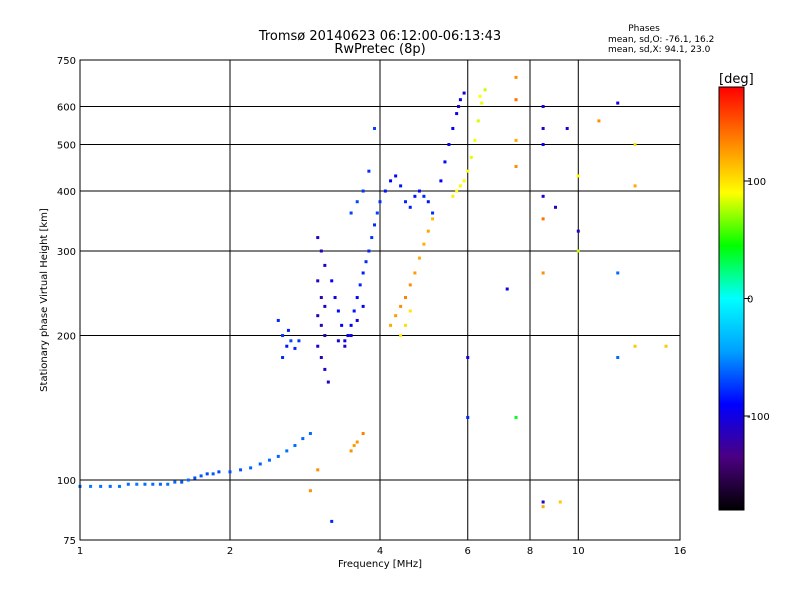 This screenshot has width=800, height=600. What do you see at coordinates (758, 417) in the screenshot?
I see `colorbar-tick-label: -100` at bounding box center [758, 417].